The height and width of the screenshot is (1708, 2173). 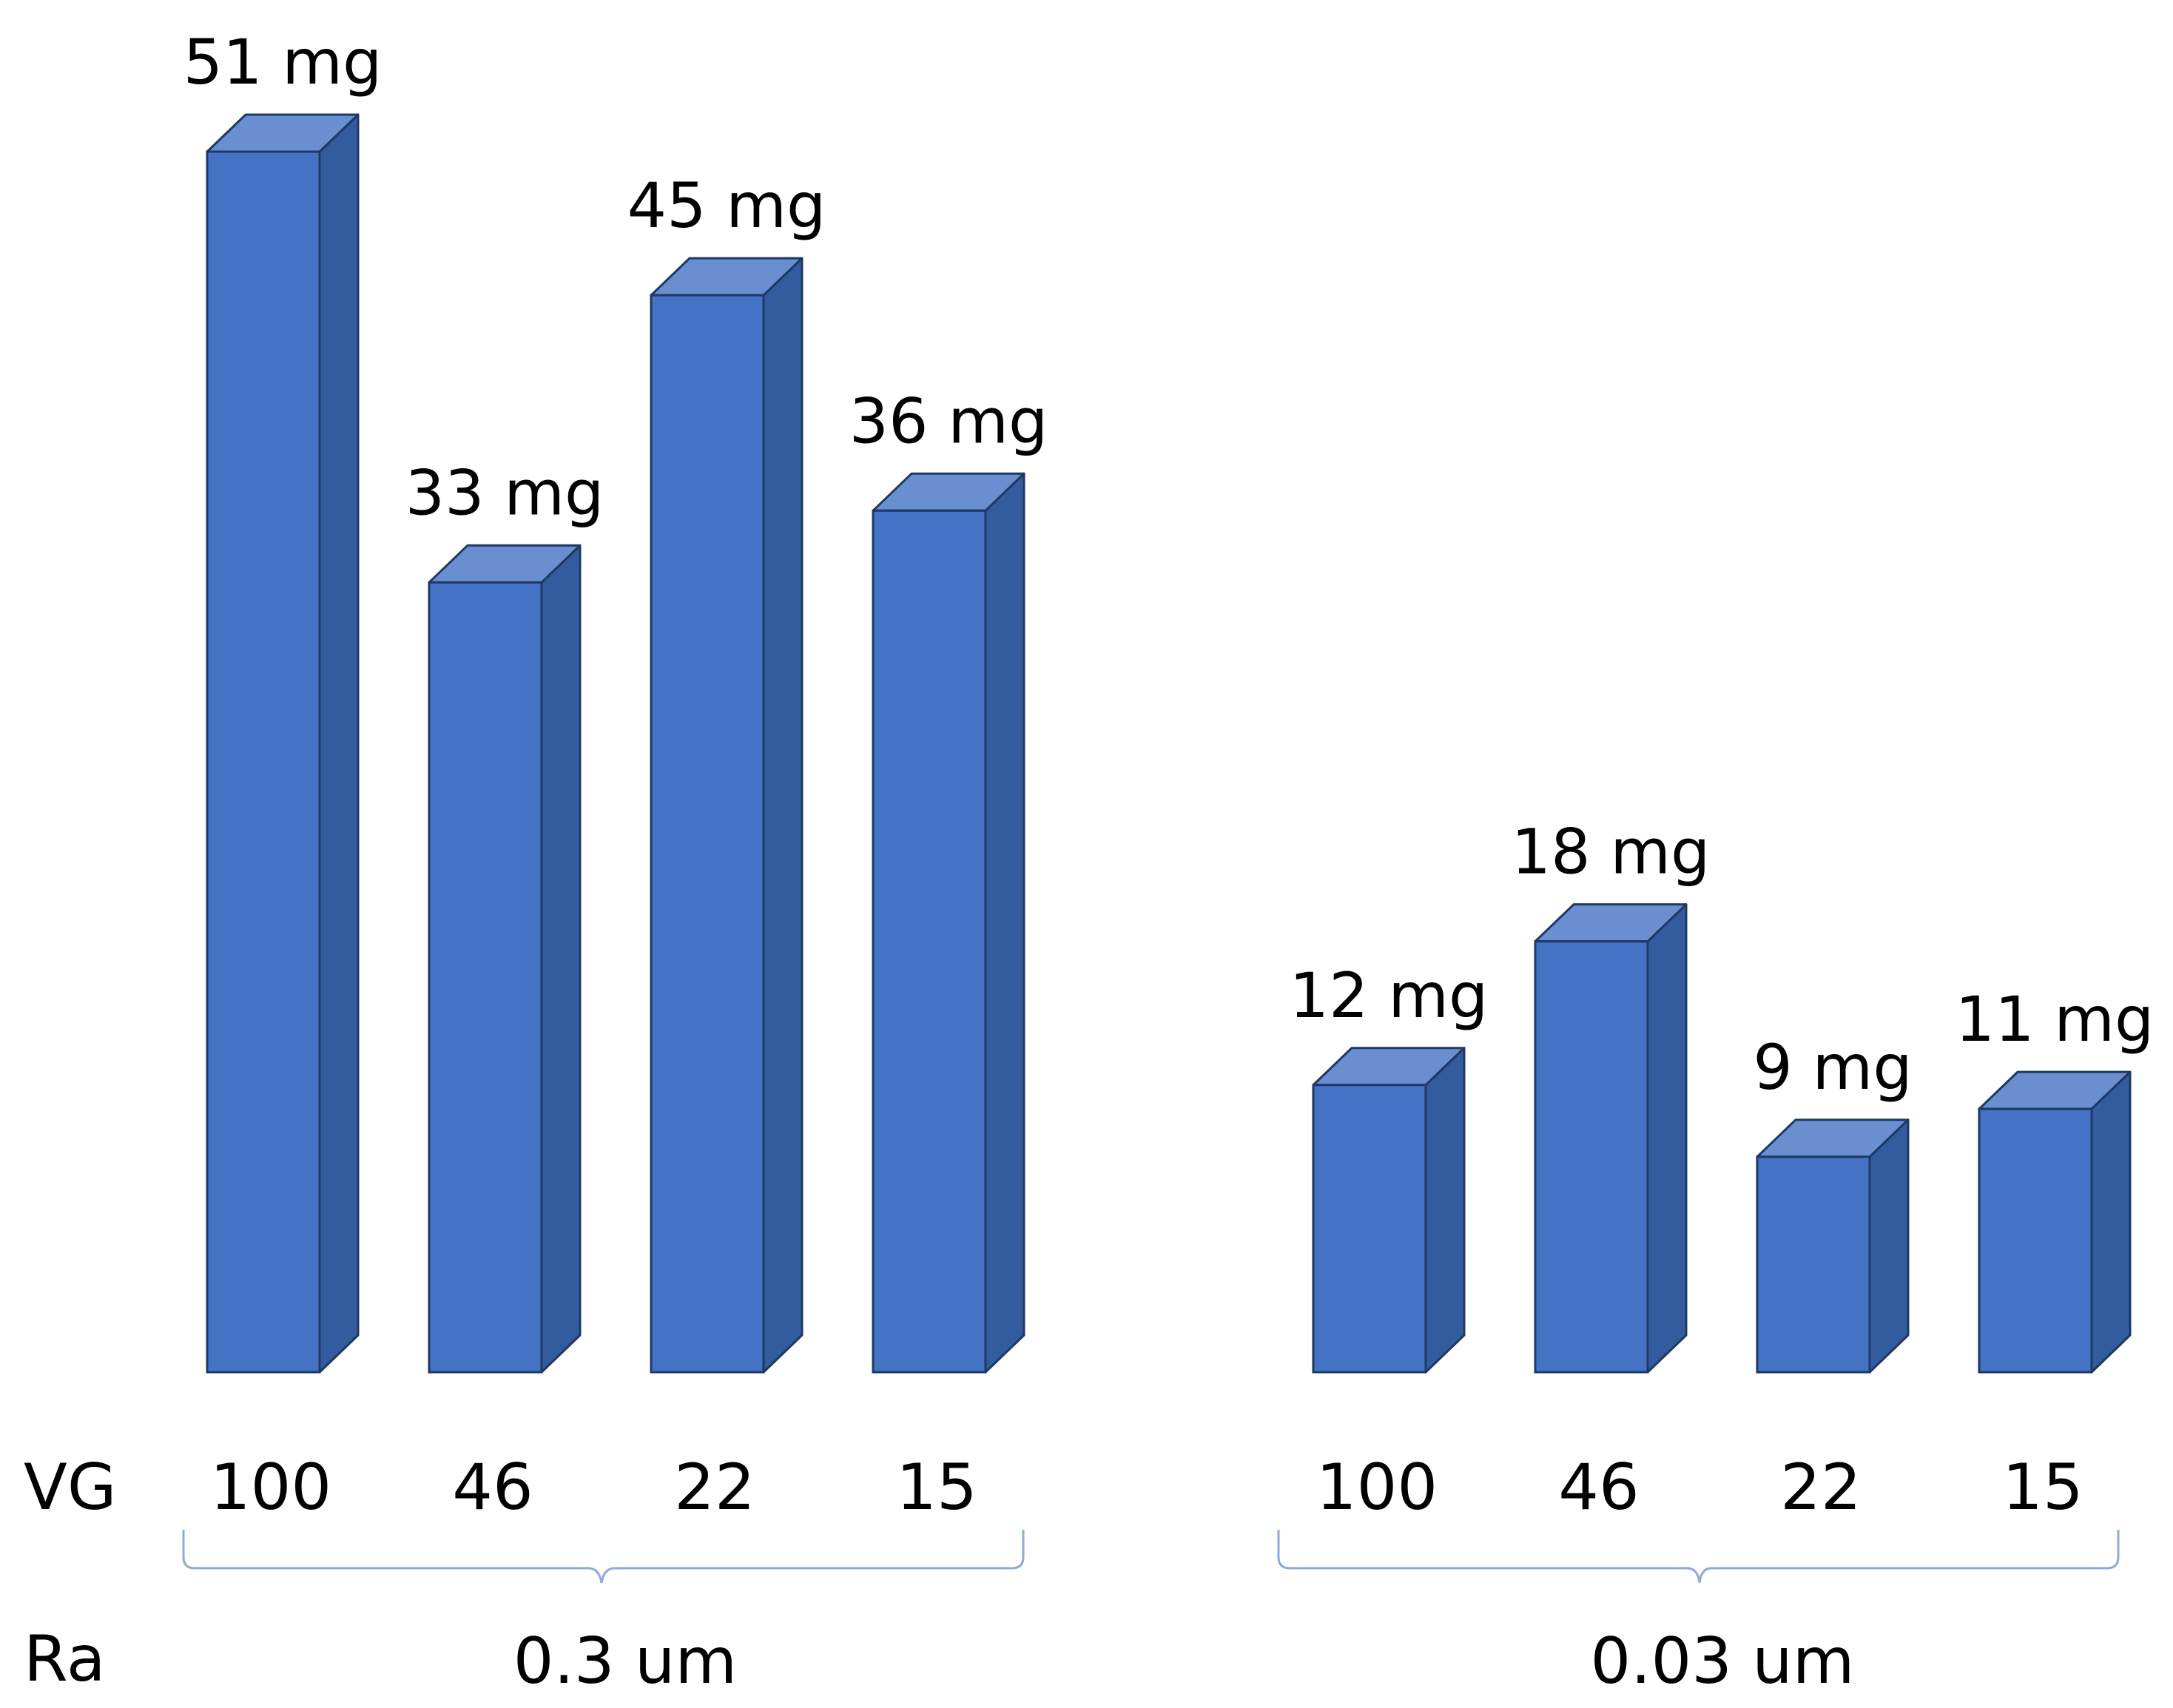 I want to click on bar-value-label: 12 mg, so click(x=1389, y=995).